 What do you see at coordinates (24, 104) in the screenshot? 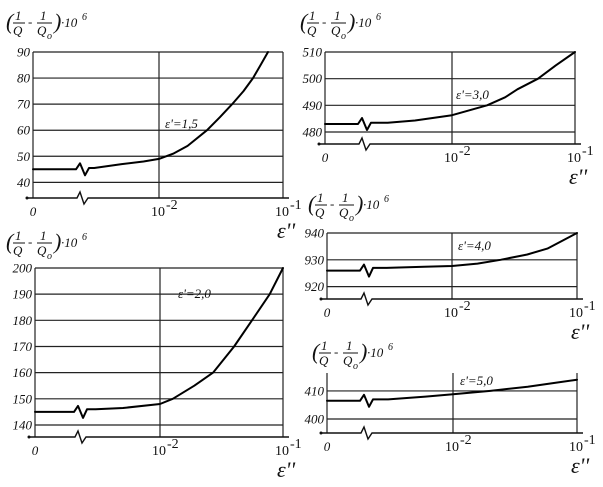
I see `y-tick-label: 70` at bounding box center [24, 104].